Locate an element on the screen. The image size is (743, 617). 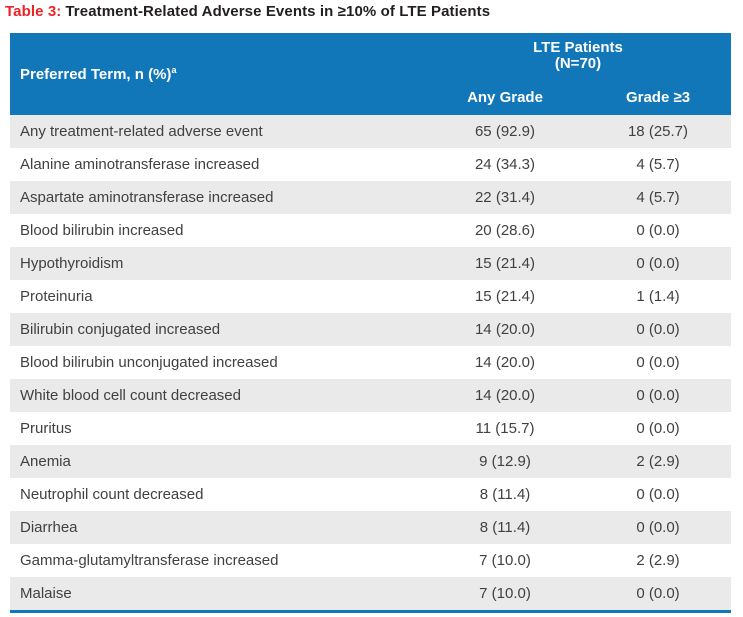
adverse-event-term: Aspartate aminotransferase increased is located at coordinates (147, 197).